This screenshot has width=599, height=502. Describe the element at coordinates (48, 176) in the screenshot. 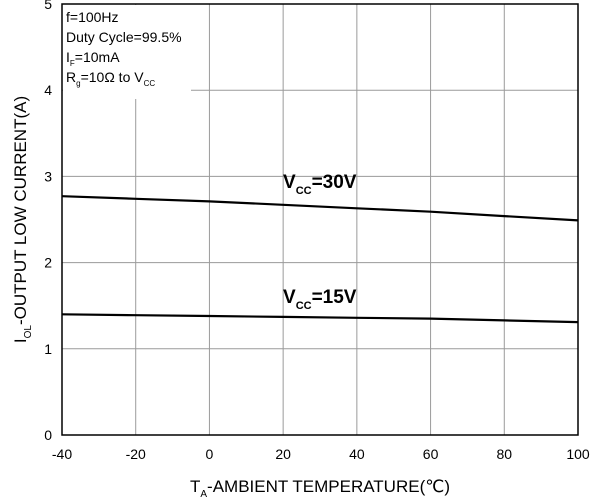

I see `y-tick-label: 3` at that location.